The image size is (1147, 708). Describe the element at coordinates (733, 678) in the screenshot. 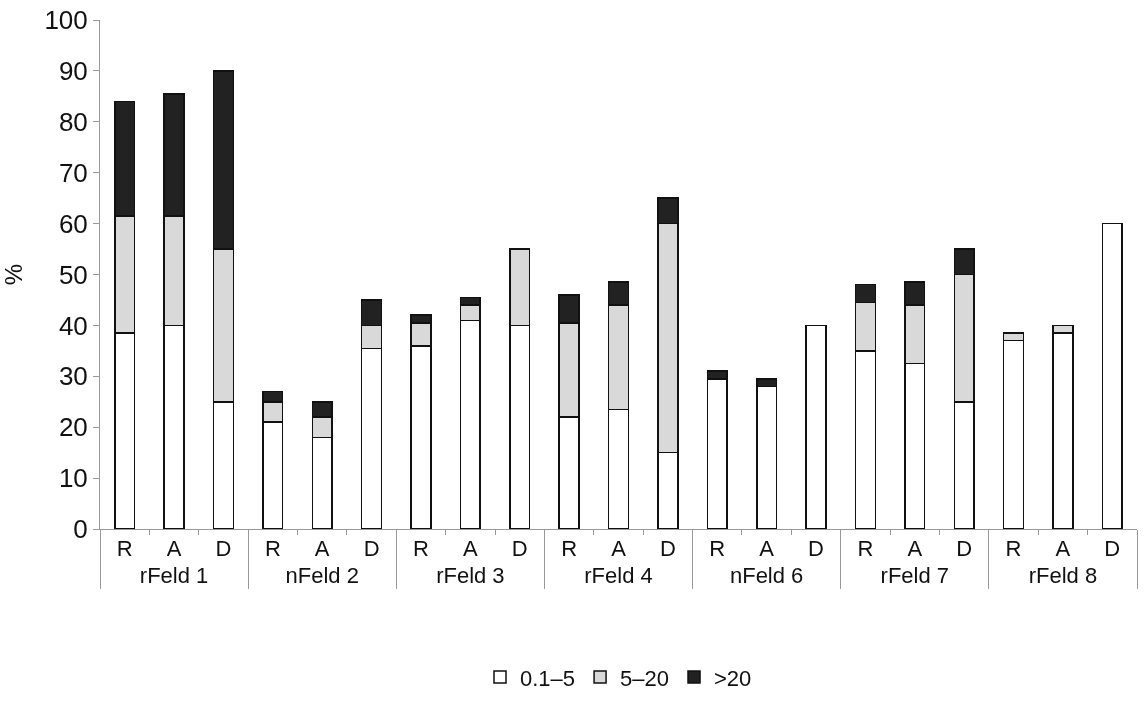

I see `legend-label: >20` at that location.